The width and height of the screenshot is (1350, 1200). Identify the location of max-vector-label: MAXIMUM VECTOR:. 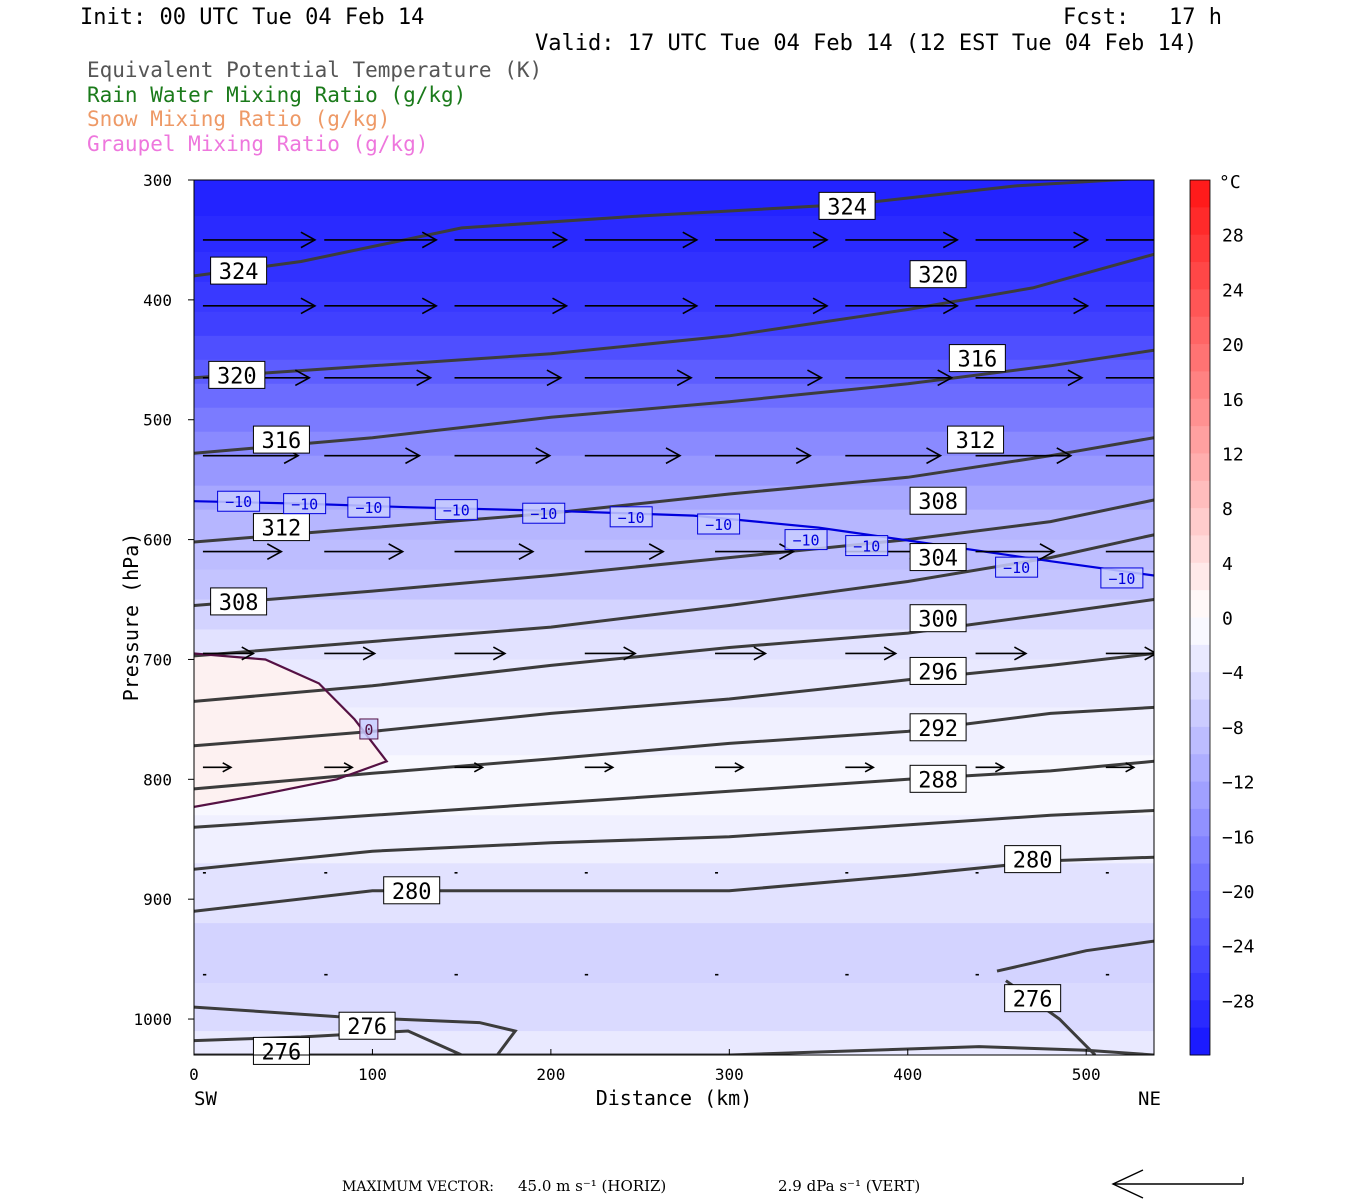
(418, 1187).